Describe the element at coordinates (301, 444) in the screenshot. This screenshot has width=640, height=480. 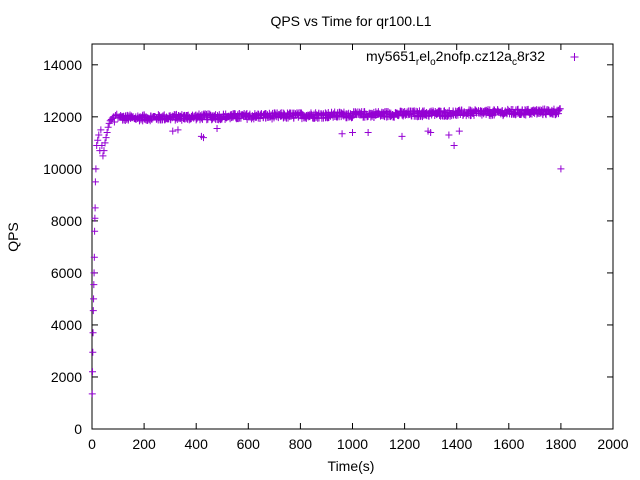
I see `x-tick-label: 800` at that location.